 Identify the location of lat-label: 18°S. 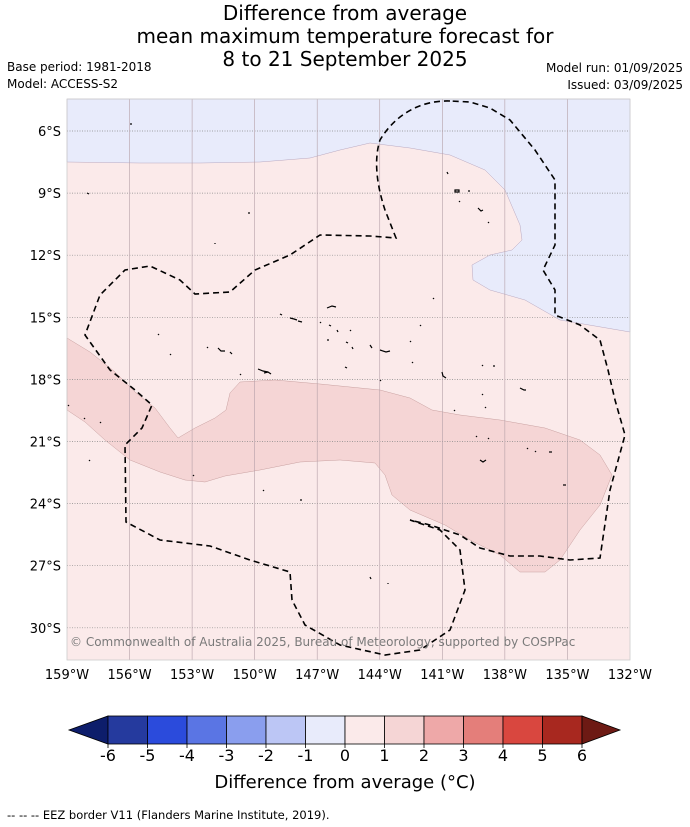
(45, 380).